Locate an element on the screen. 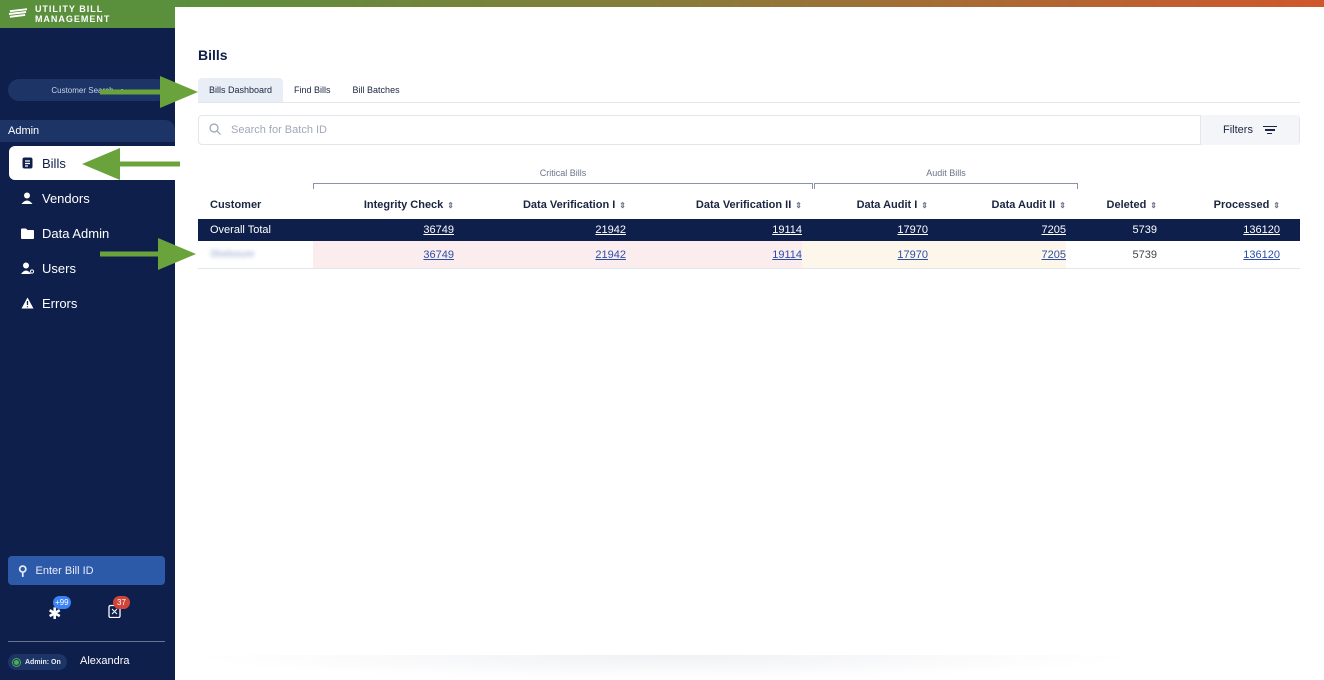 The image size is (1324, 680). filters-button: Filters is located at coordinates (1249, 130).